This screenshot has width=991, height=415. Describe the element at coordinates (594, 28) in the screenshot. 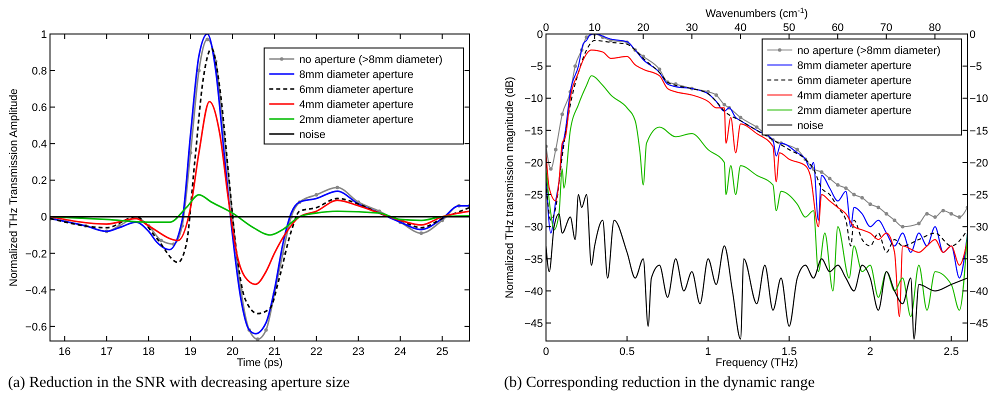

I see `x2-tick-label: 10` at that location.